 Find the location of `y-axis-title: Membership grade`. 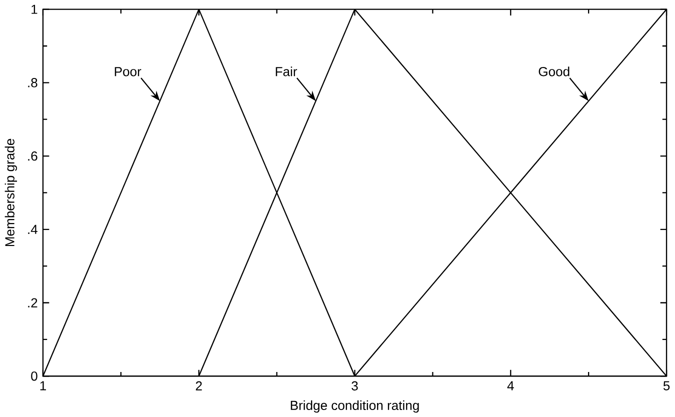

y-axis-title: Membership grade is located at coordinates (11, 192).